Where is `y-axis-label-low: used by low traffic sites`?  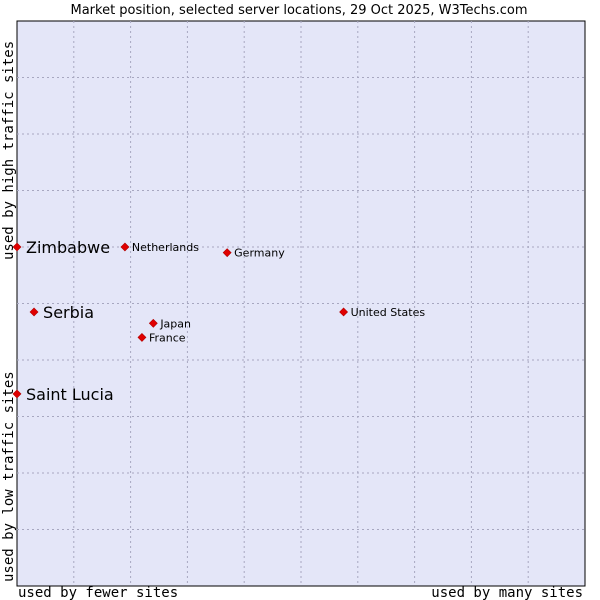 y-axis-label-low: used by low traffic sites is located at coordinates (9, 476).